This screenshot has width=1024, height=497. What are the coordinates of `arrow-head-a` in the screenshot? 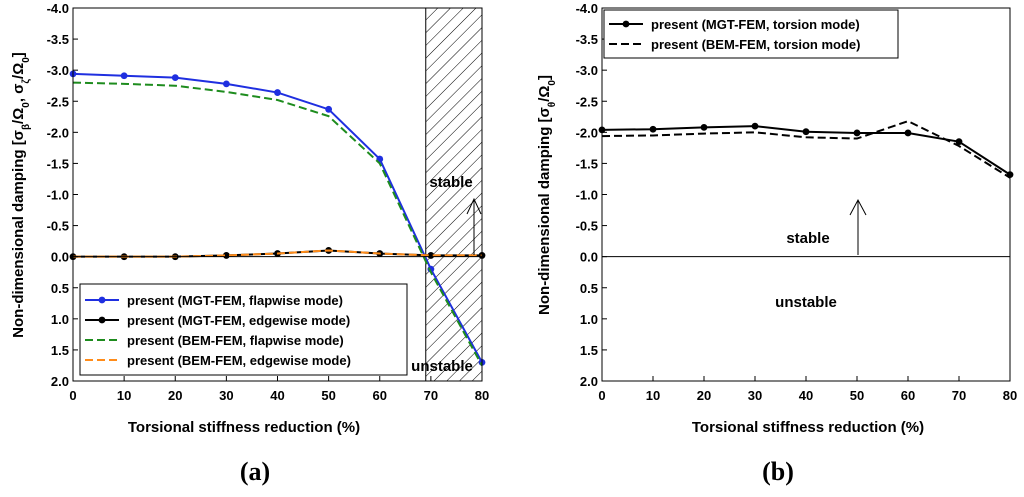 It's located at (474, 206).